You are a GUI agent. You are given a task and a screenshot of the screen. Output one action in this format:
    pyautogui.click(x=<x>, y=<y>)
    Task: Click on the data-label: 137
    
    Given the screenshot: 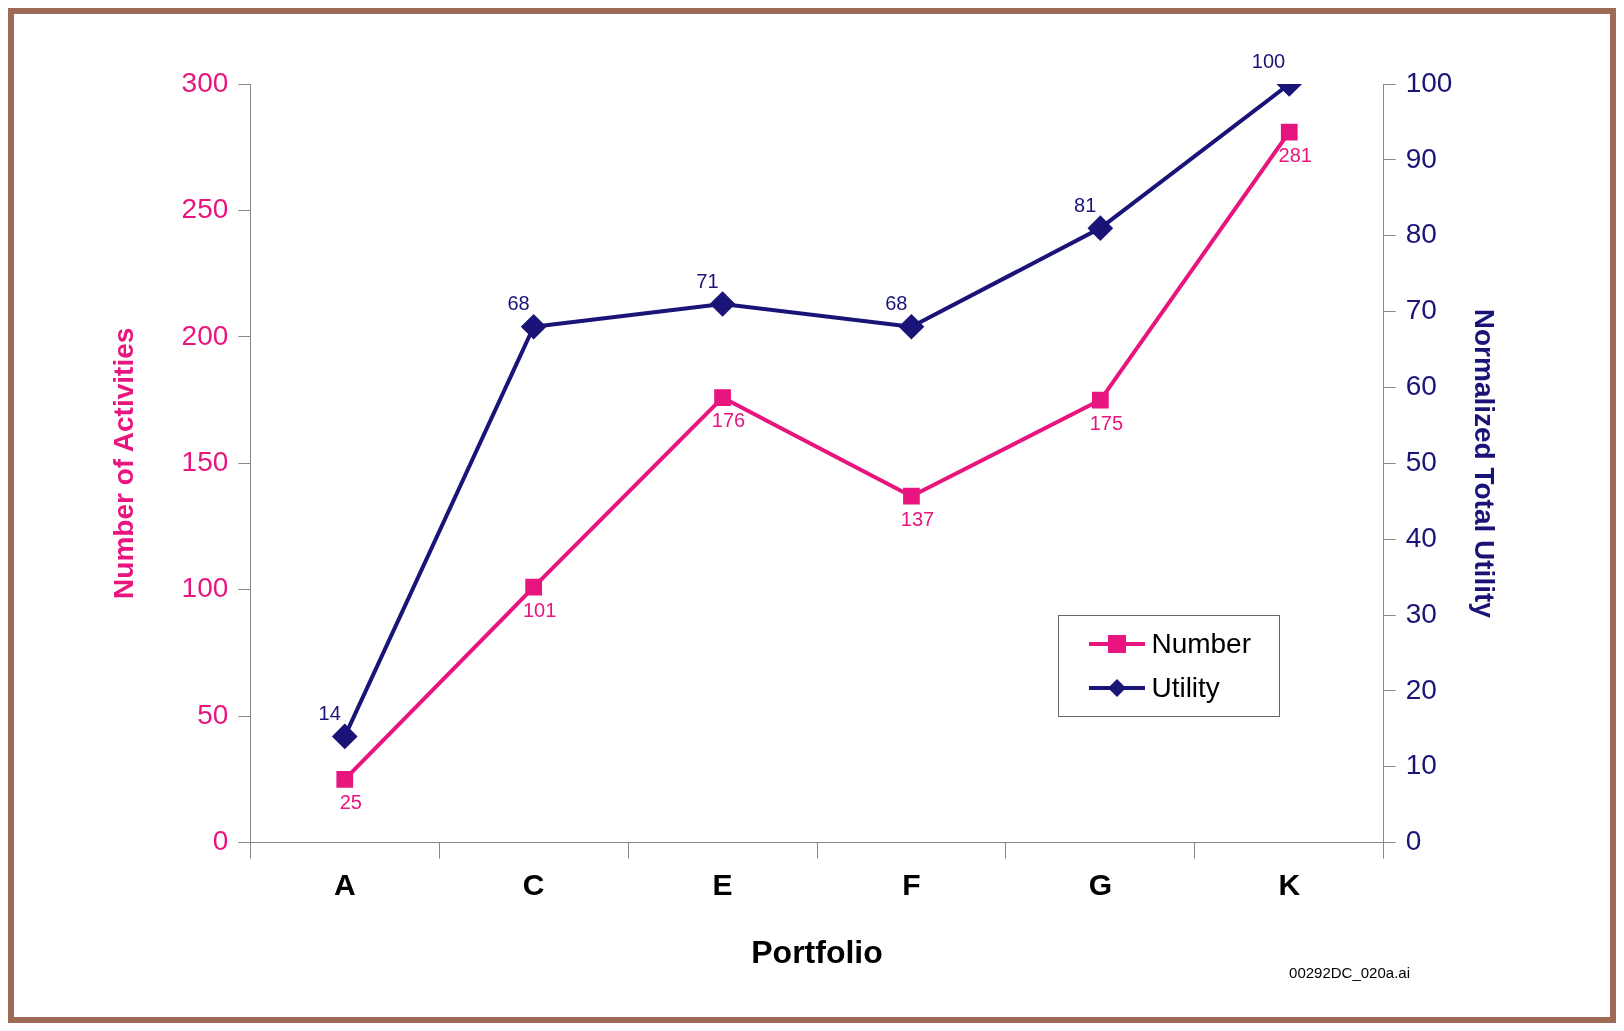 What is the action you would take?
    pyautogui.click(x=917, y=518)
    